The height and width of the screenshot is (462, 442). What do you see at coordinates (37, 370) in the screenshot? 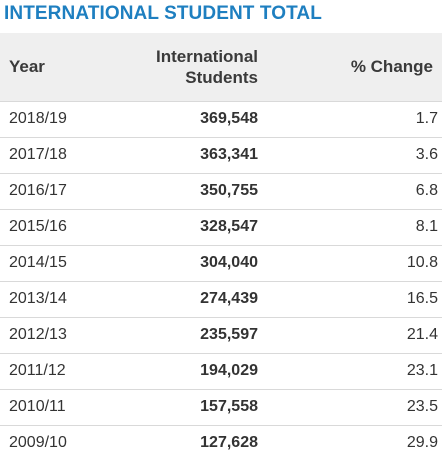
I see `cell-year: 2011/12` at bounding box center [37, 370].